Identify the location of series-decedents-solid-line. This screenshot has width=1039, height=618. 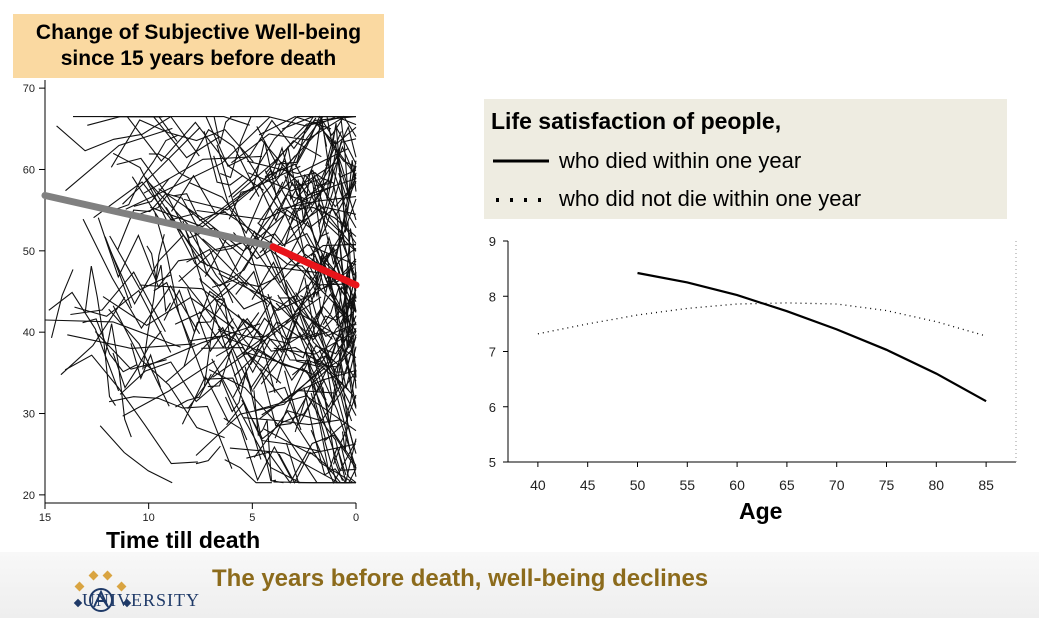
(812, 337).